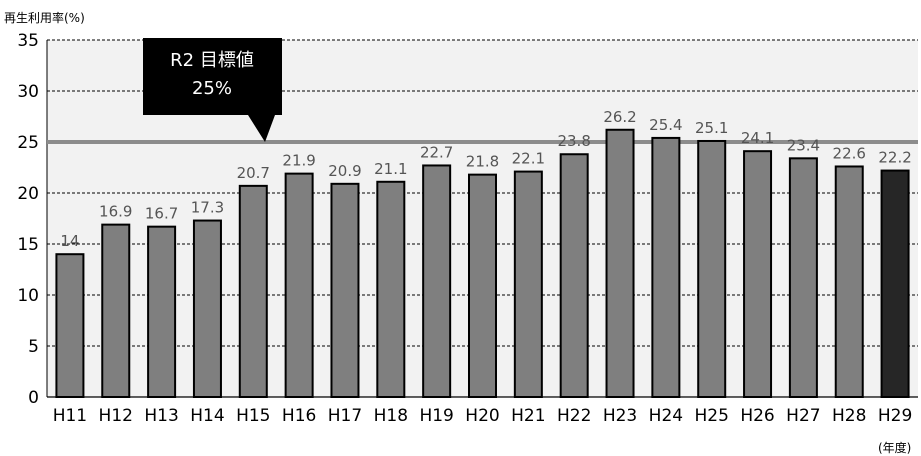 The height and width of the screenshot is (456, 921). What do you see at coordinates (803, 416) in the screenshot?
I see `x-tick-label-H27: H27` at bounding box center [803, 416].